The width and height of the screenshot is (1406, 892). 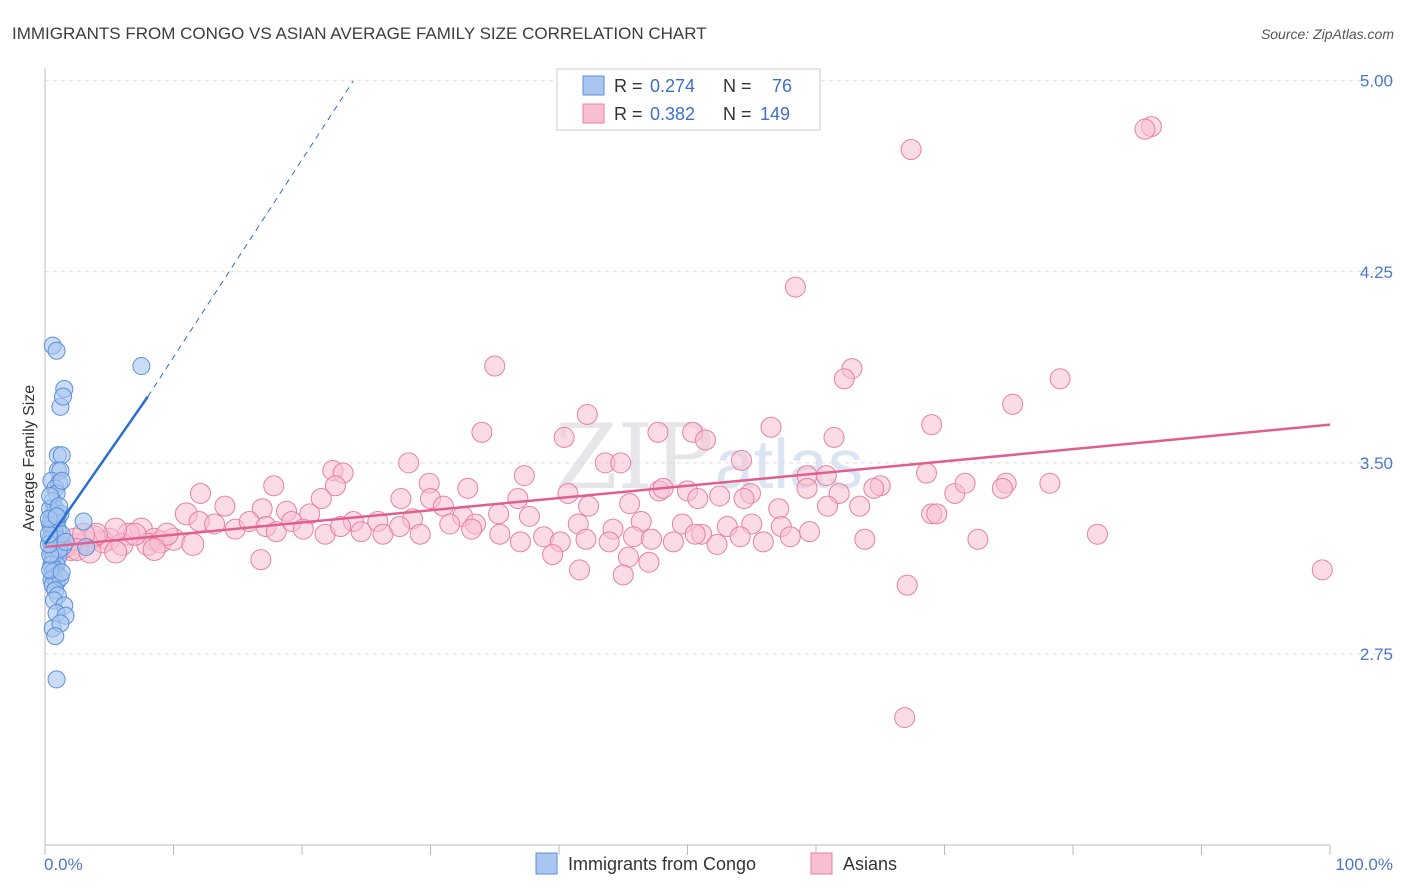 I want to click on y-tick-label: 4.25, so click(x=1376, y=272).